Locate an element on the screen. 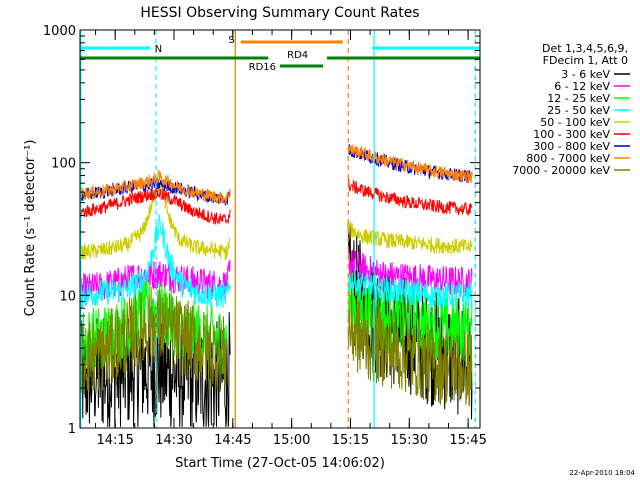 The height and width of the screenshot is (484, 640). x-tick-label: 15:15 is located at coordinates (350, 440).